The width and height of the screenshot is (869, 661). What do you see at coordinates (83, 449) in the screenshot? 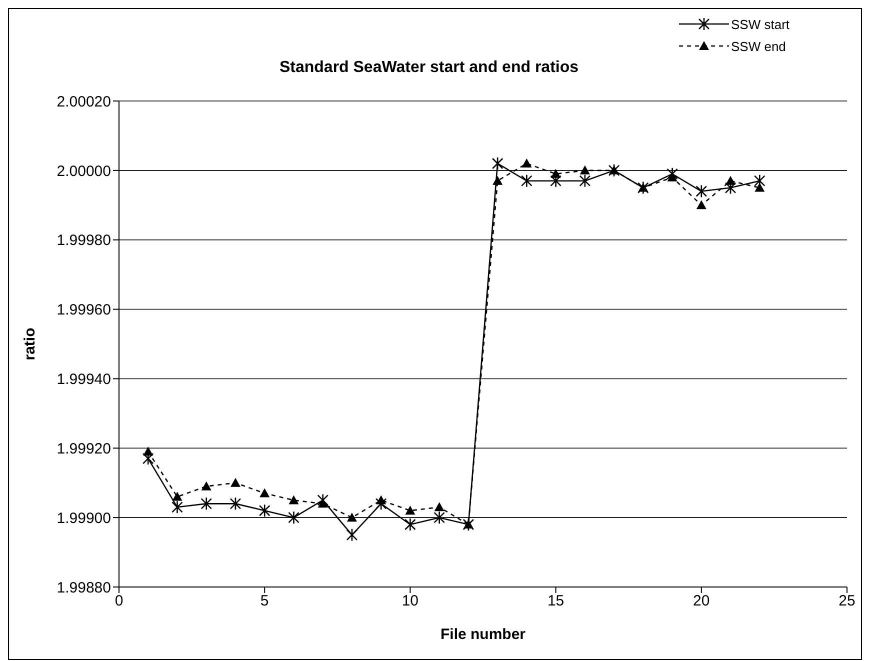
I see `y-tick-label: 1.99920` at bounding box center [83, 449].